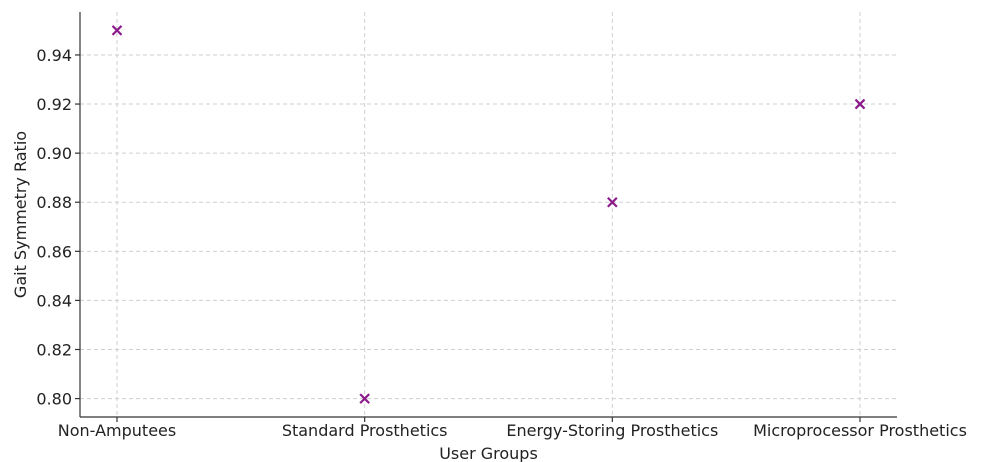 The width and height of the screenshot is (981, 462). What do you see at coordinates (20, 214) in the screenshot?
I see `y-axis-label: Gait Symmetry Ratio` at bounding box center [20, 214].